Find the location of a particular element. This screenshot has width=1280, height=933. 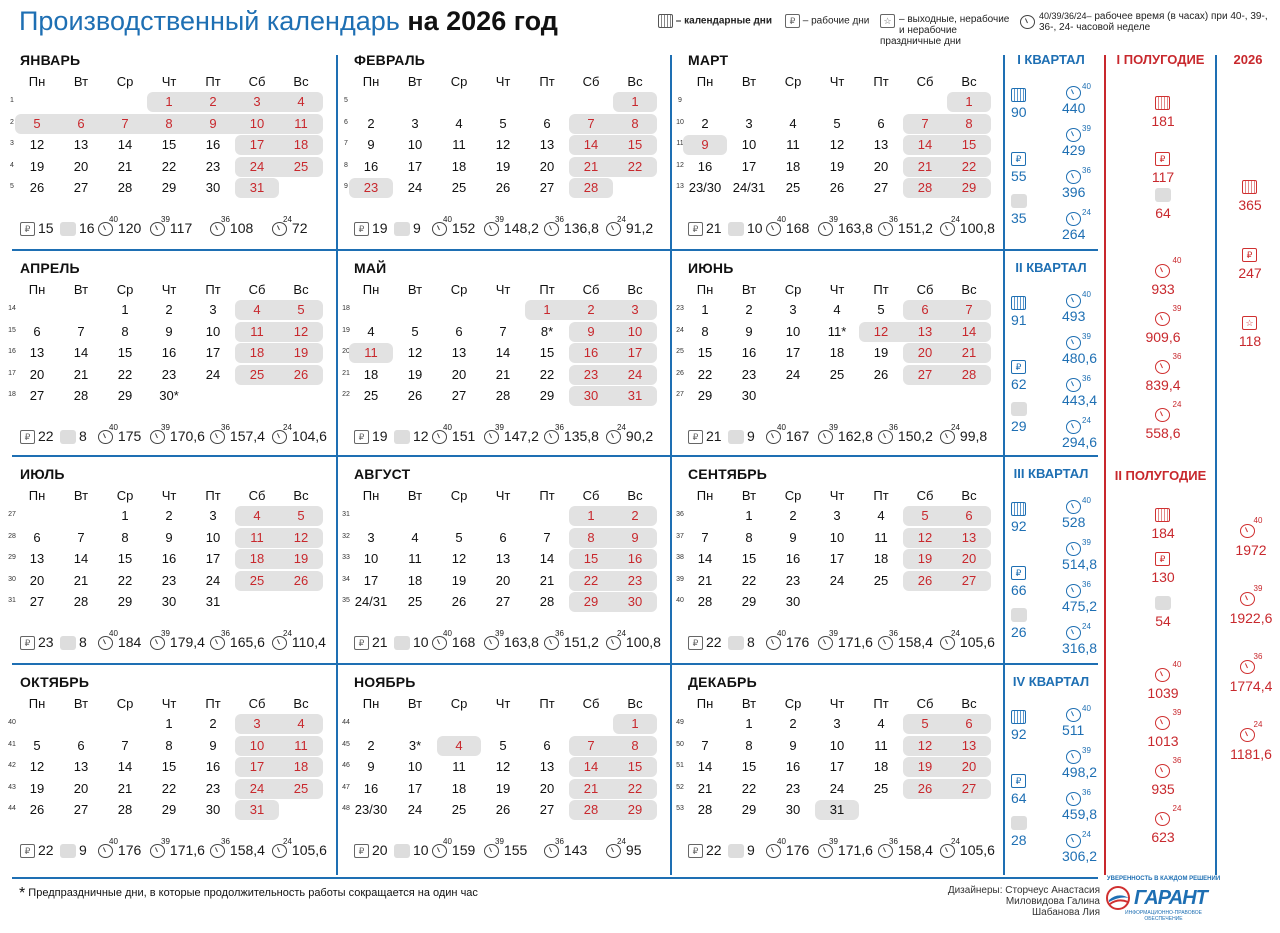

day-cell: 30* is located at coordinates (169, 395).